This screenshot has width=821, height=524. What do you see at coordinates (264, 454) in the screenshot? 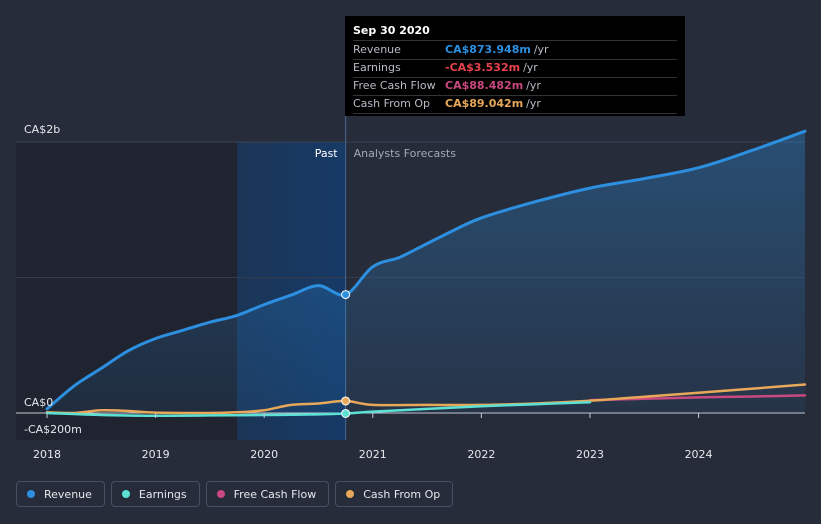
I see `x-tick-label: 2020` at bounding box center [264, 454].